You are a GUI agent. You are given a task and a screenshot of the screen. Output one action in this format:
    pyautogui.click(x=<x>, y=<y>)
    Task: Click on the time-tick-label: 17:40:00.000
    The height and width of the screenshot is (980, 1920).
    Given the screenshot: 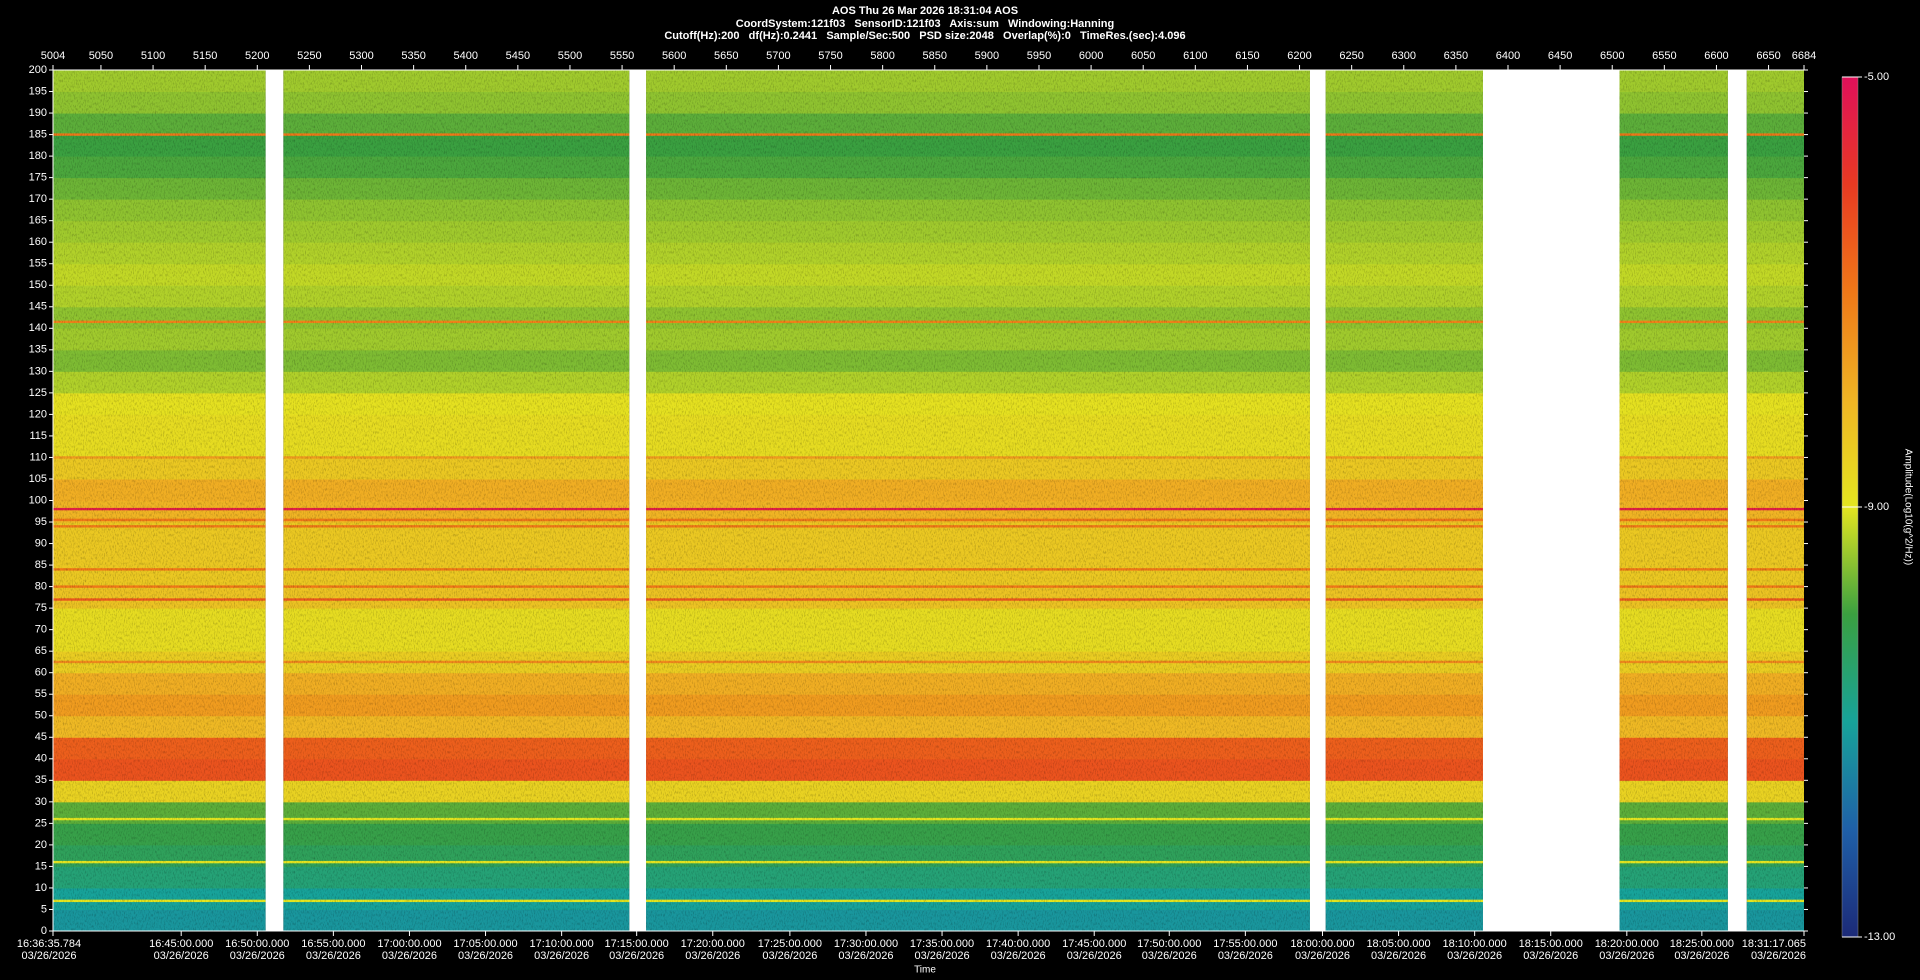 What is the action you would take?
    pyautogui.click(x=1018, y=944)
    